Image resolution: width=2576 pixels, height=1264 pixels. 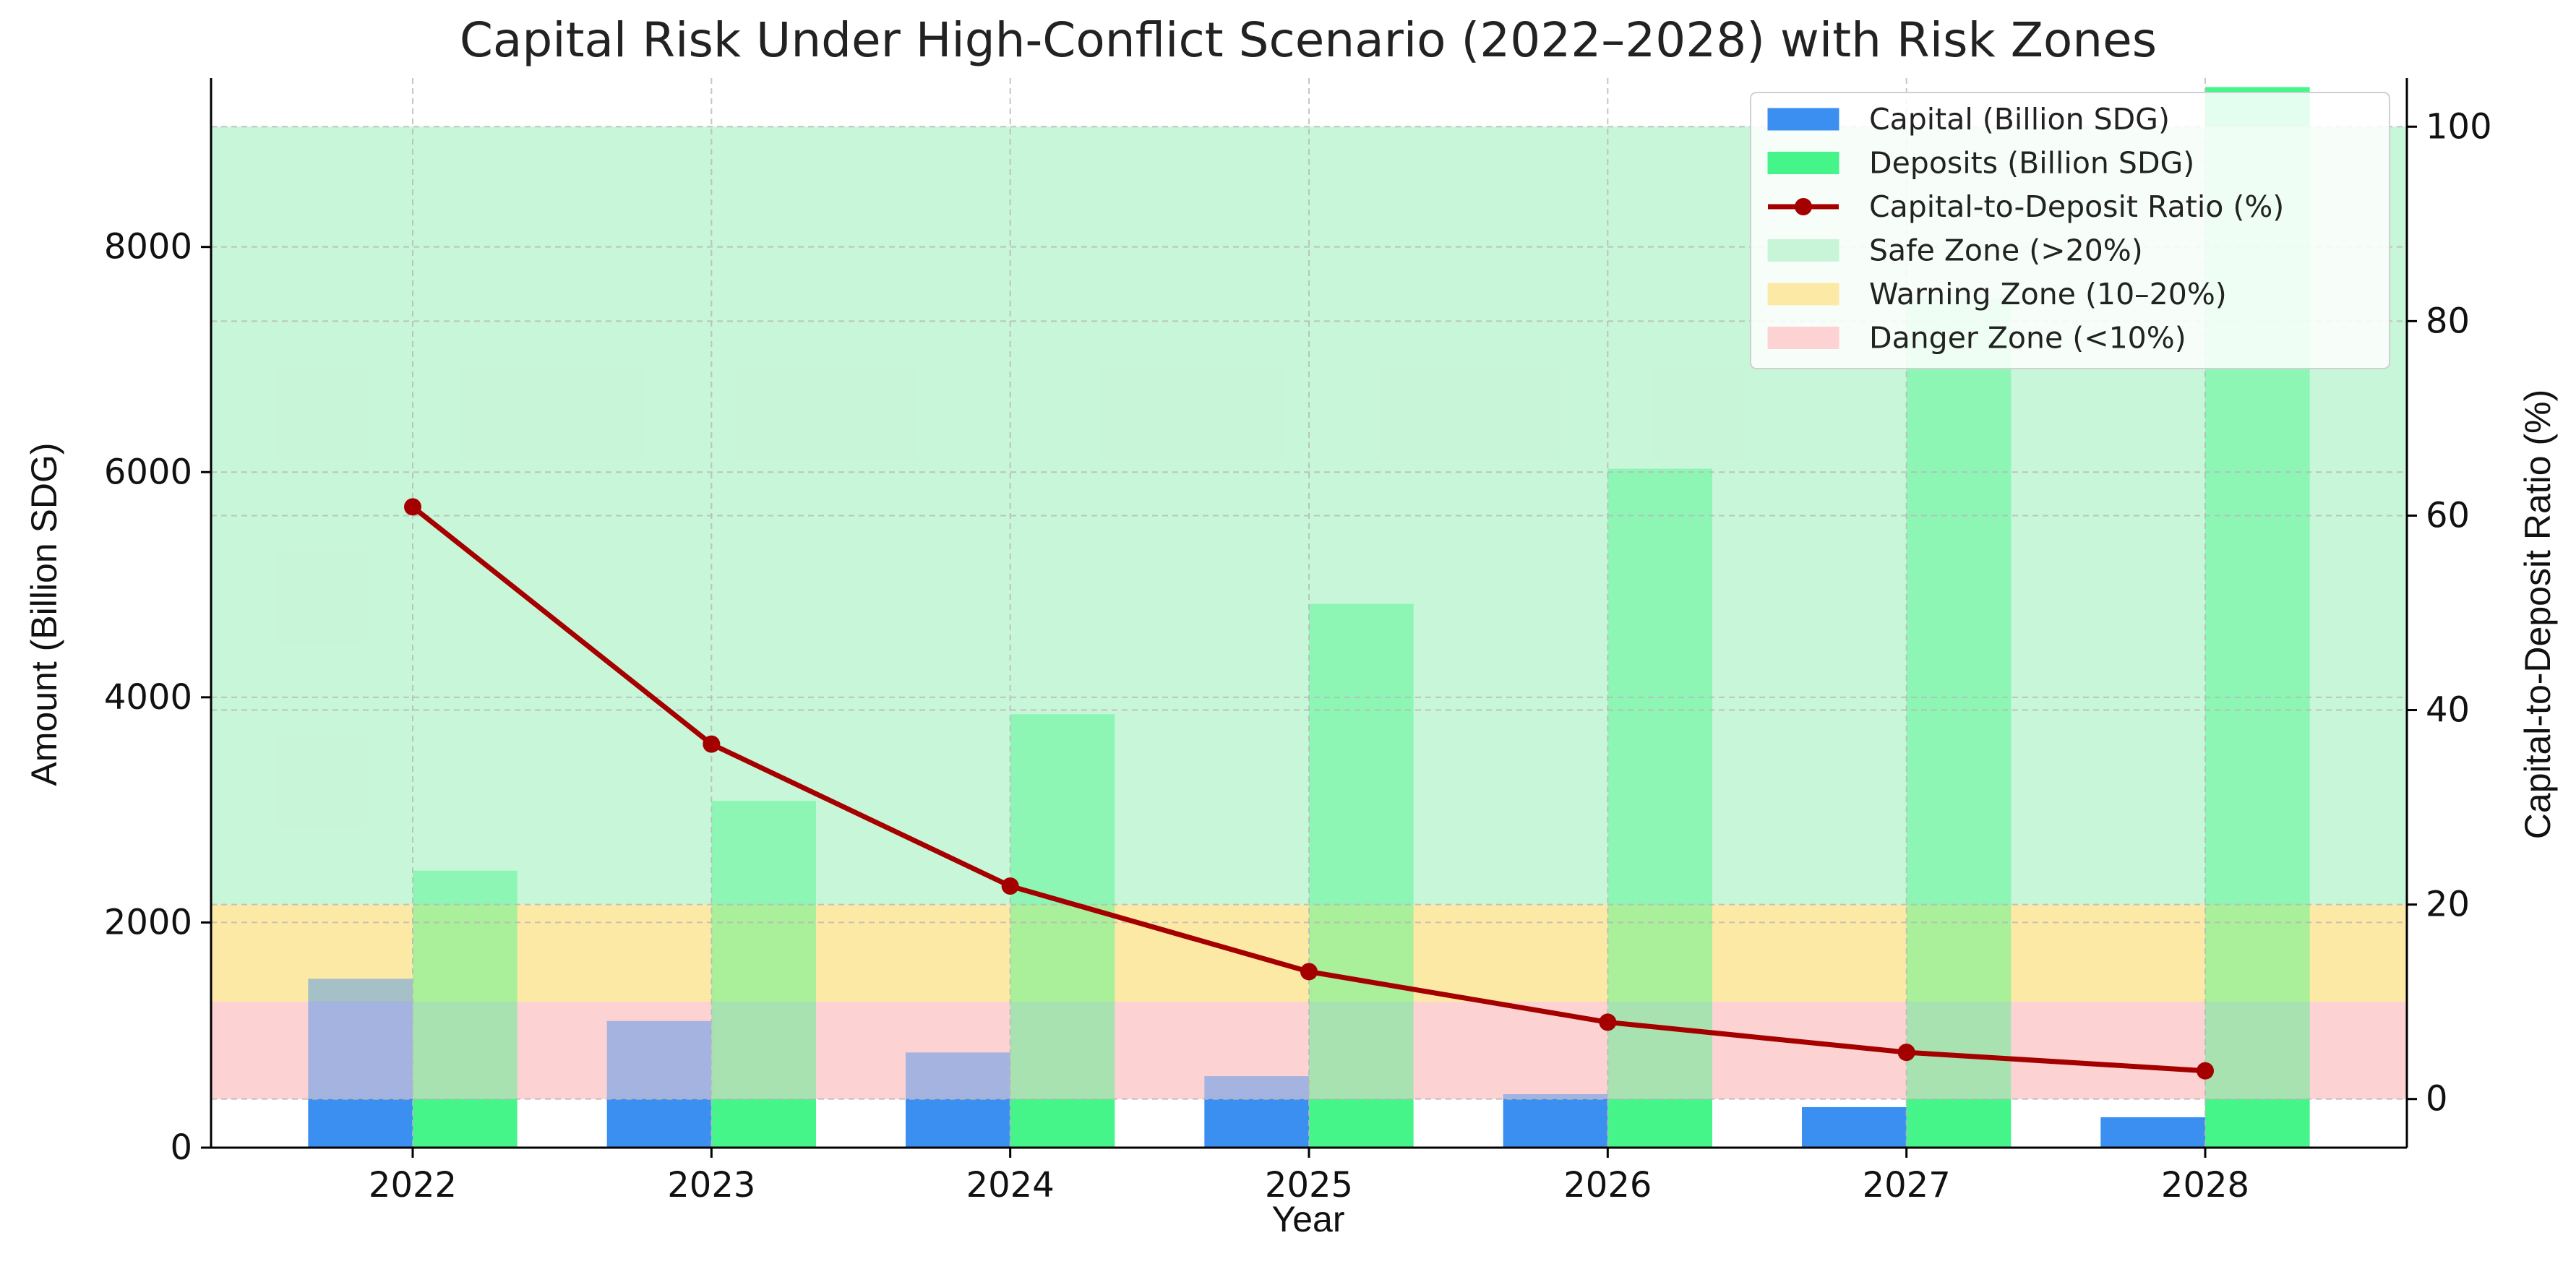 What do you see at coordinates (2152, 1132) in the screenshot?
I see `capital-bar-2028` at bounding box center [2152, 1132].